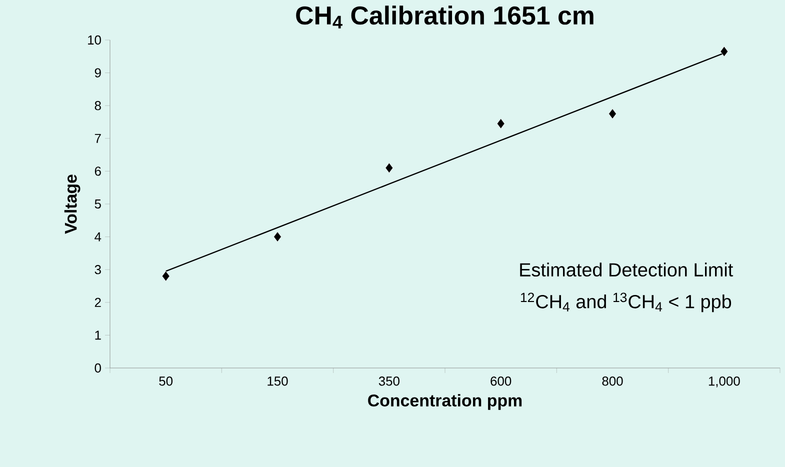 This screenshot has width=785, height=467. Describe the element at coordinates (98, 237) in the screenshot. I see `y-tick-label: 4` at that location.